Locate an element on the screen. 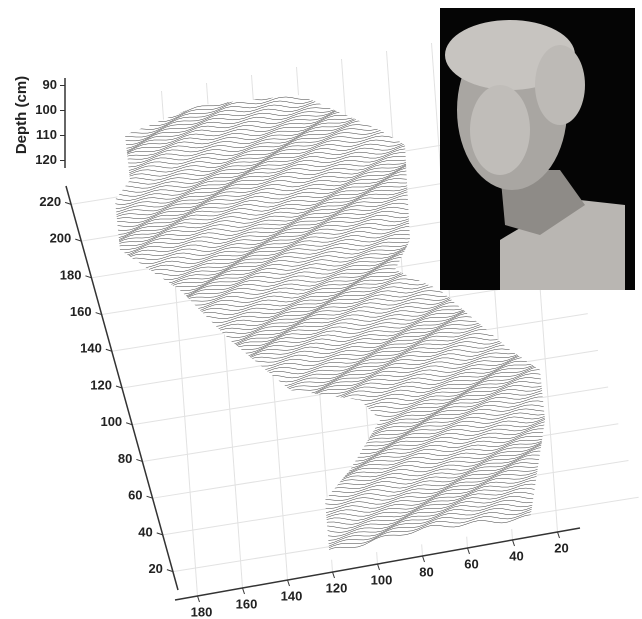 Image resolution: width=642 pixels, height=619 pixels. x-tick-label: 140 is located at coordinates (292, 595).